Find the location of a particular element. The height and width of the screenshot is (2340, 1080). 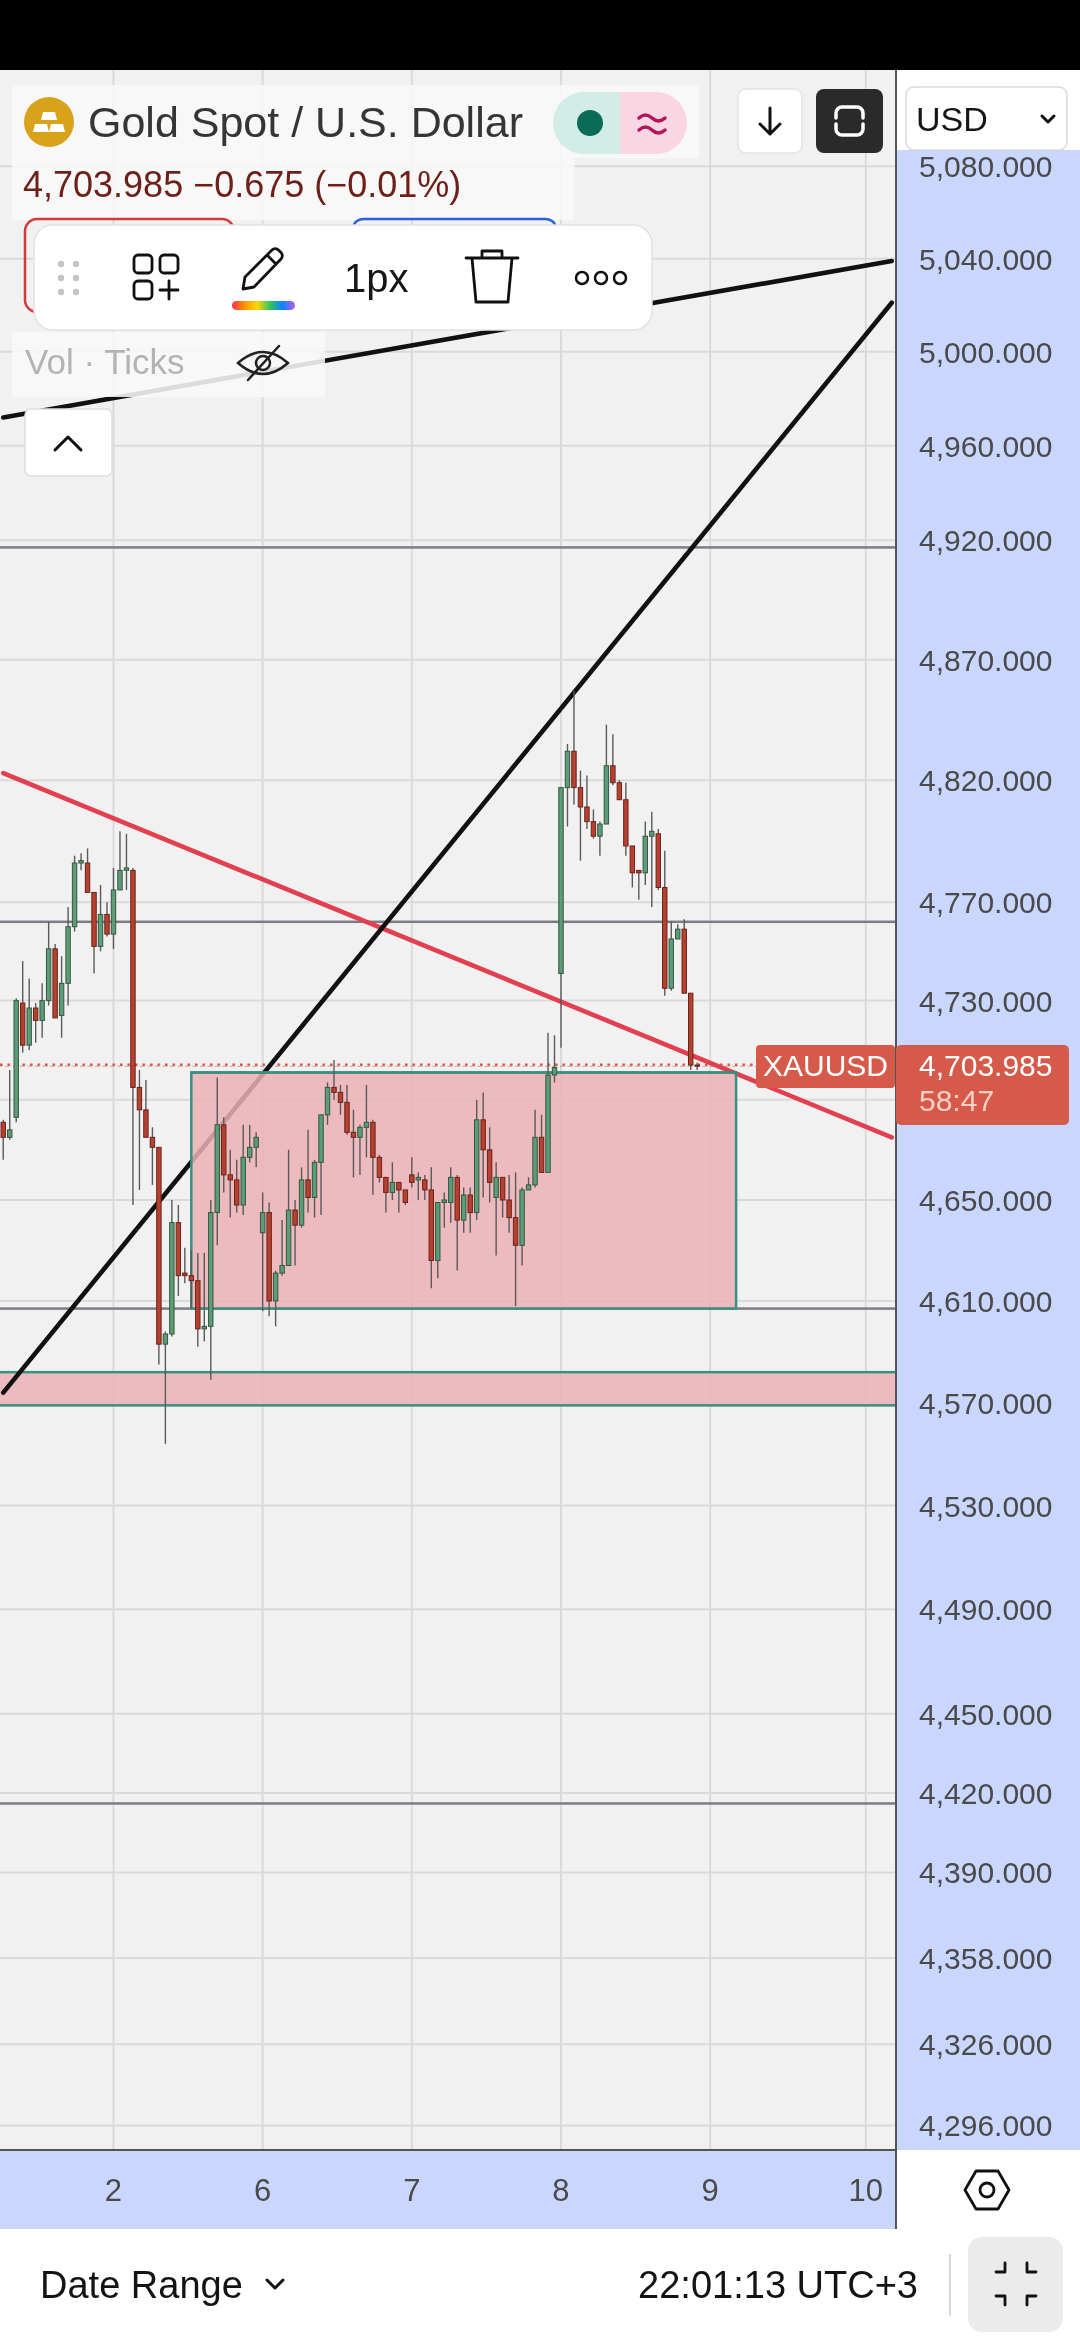

x-tick-label: 2 is located at coordinates (113, 2190).